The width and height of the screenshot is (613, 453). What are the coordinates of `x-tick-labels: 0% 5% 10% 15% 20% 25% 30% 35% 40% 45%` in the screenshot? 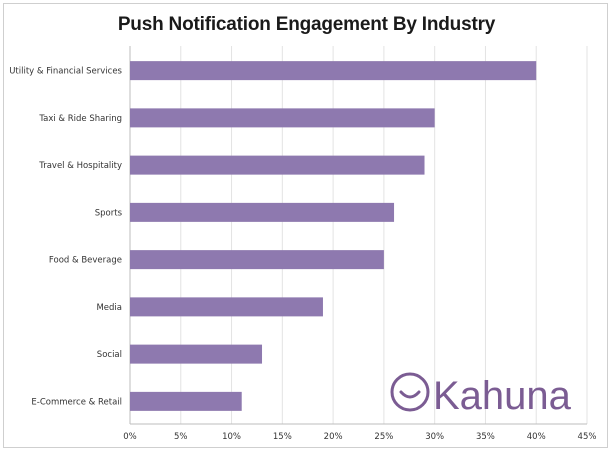 It's located at (359, 437).